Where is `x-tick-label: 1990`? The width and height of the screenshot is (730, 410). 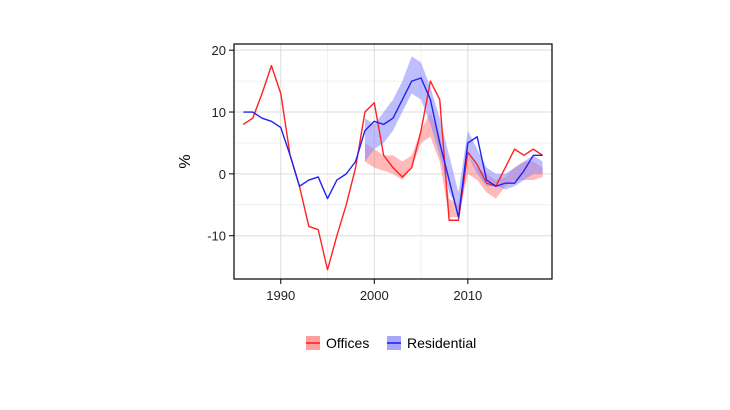 x-tick-label: 1990 is located at coordinates (280, 295).